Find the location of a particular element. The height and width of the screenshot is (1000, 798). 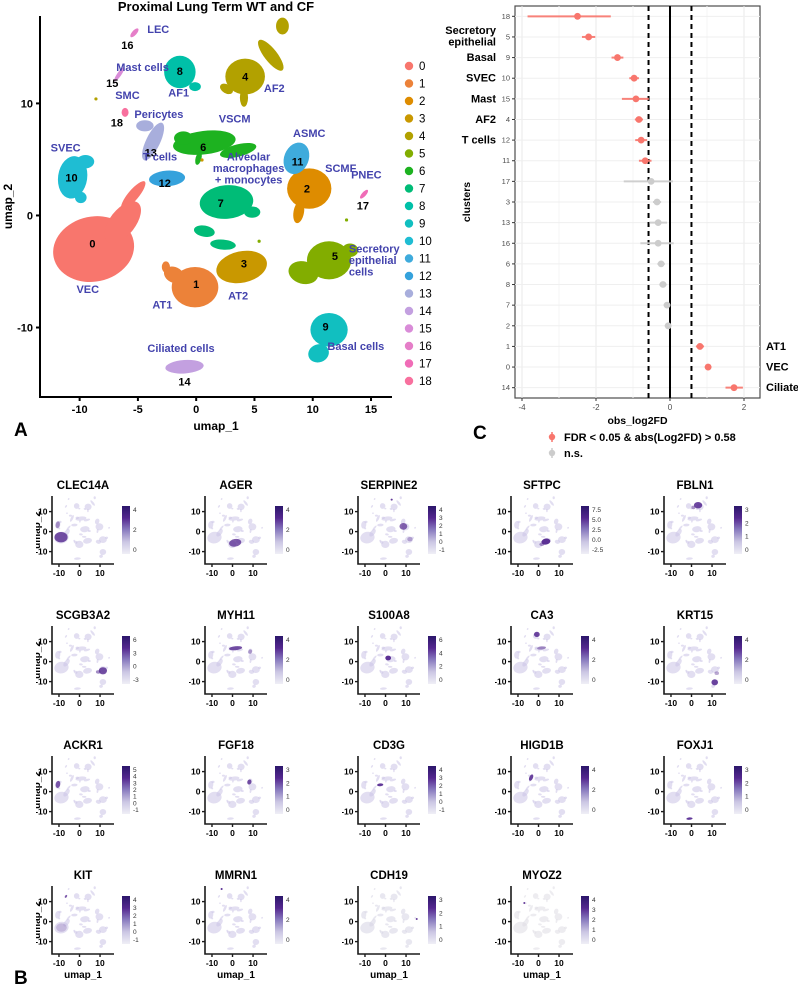

y-axis-label: umap_2 is located at coordinates (39, 790).